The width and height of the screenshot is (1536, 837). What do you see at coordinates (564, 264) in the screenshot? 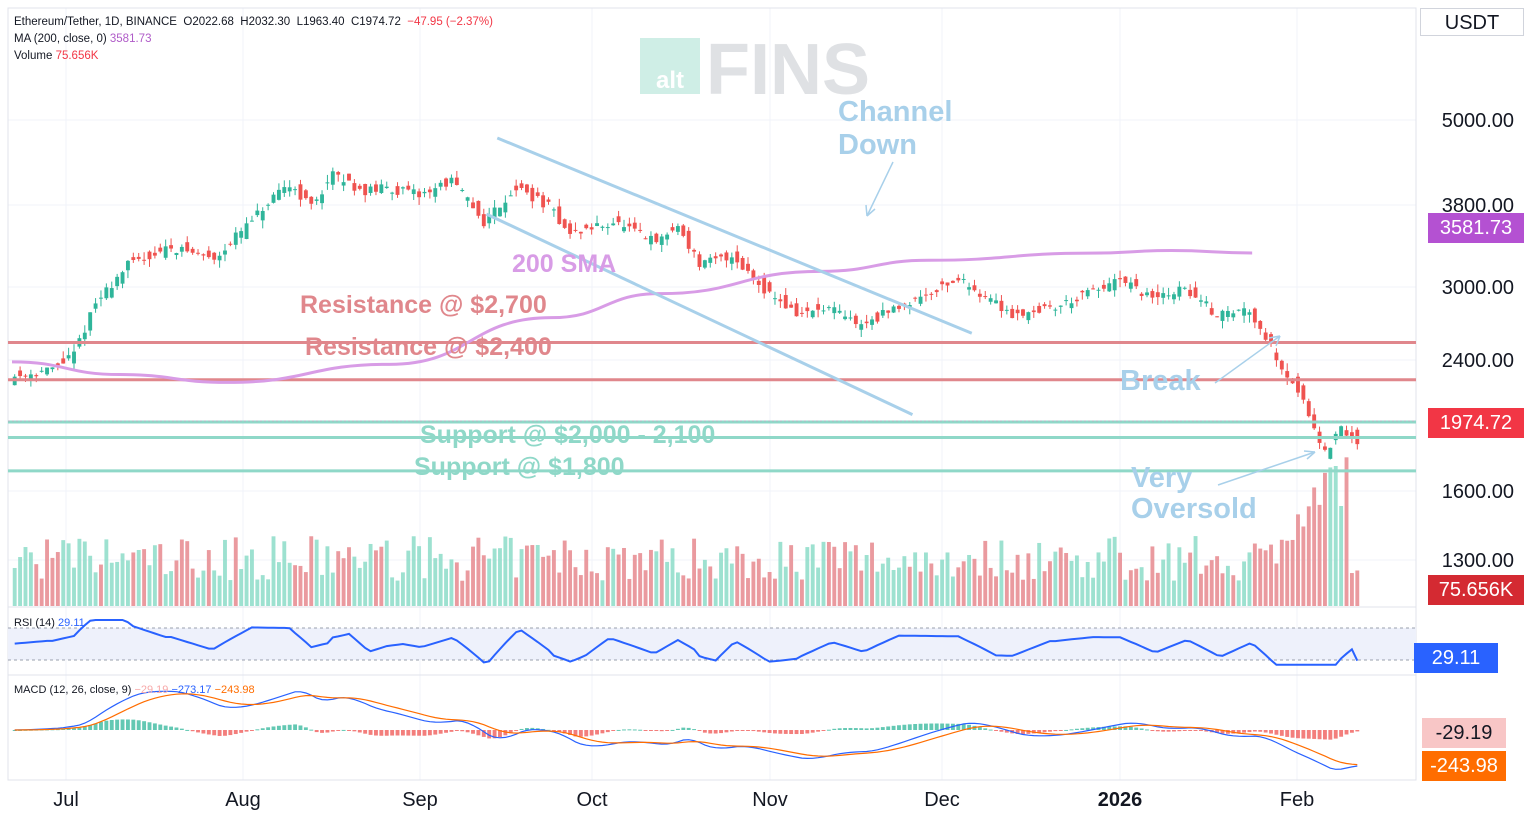
I see `sma-label: 200 SMA` at bounding box center [564, 264].